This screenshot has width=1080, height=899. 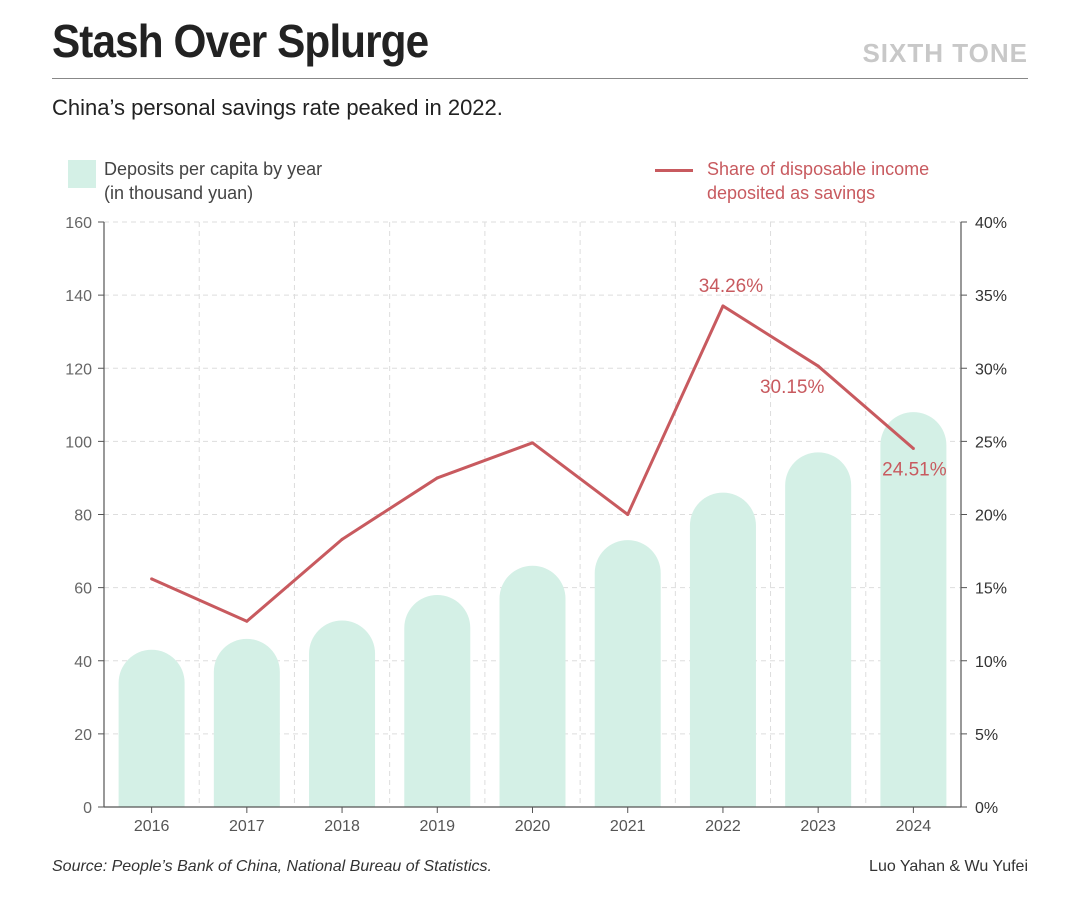 What do you see at coordinates (627, 673) in the screenshot?
I see `bar-2021` at bounding box center [627, 673].